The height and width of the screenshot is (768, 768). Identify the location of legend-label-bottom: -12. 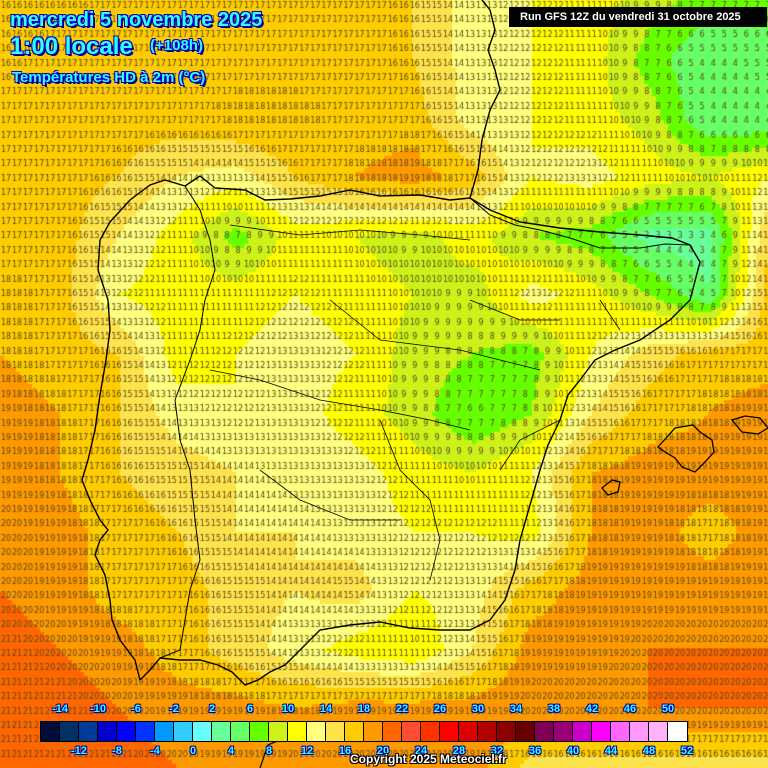
(79, 751).